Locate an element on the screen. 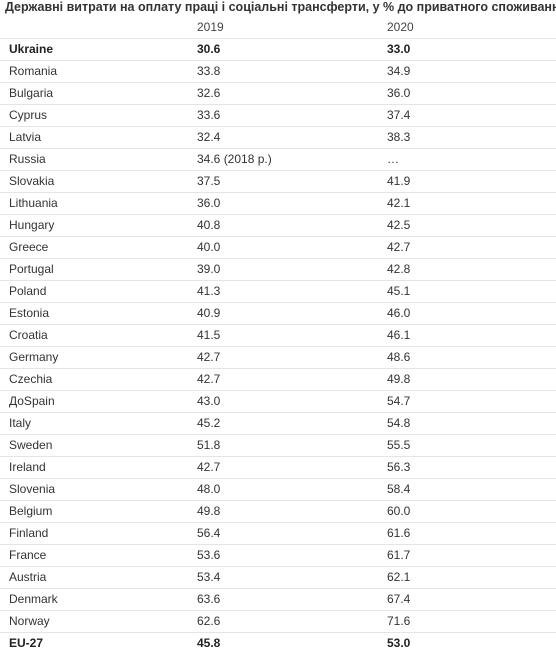 The width and height of the screenshot is (556, 656). table-row: Romania 33.8 34.9 is located at coordinates (278, 71).